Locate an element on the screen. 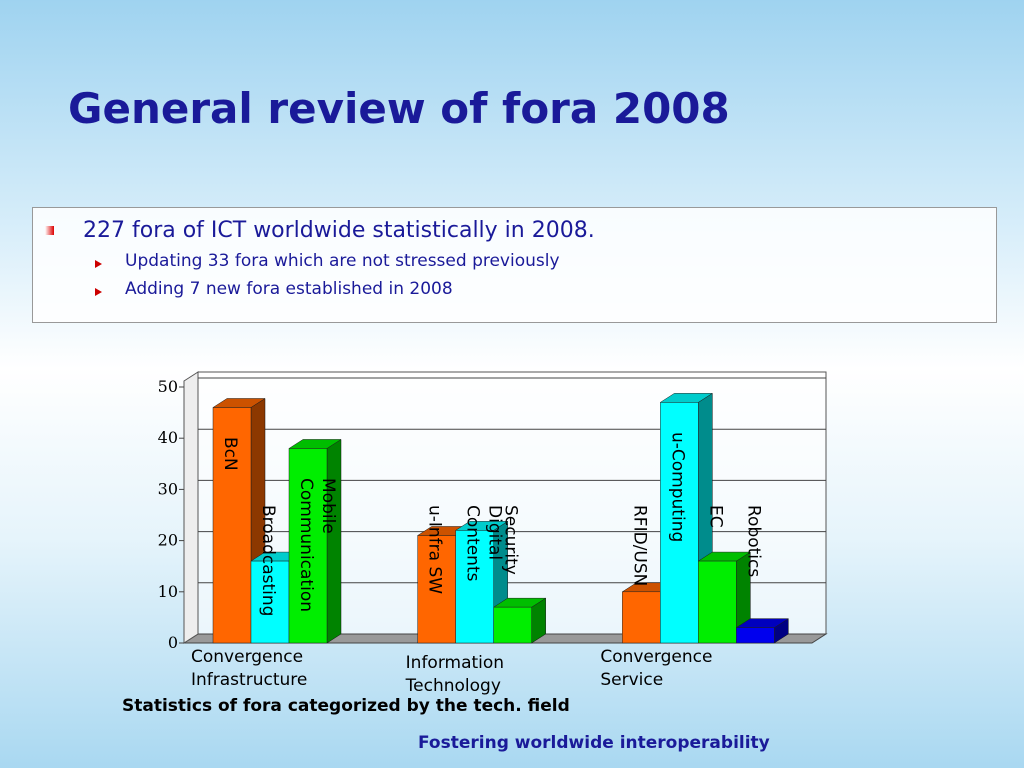  group-label: Convergence Service is located at coordinates (656, 668).